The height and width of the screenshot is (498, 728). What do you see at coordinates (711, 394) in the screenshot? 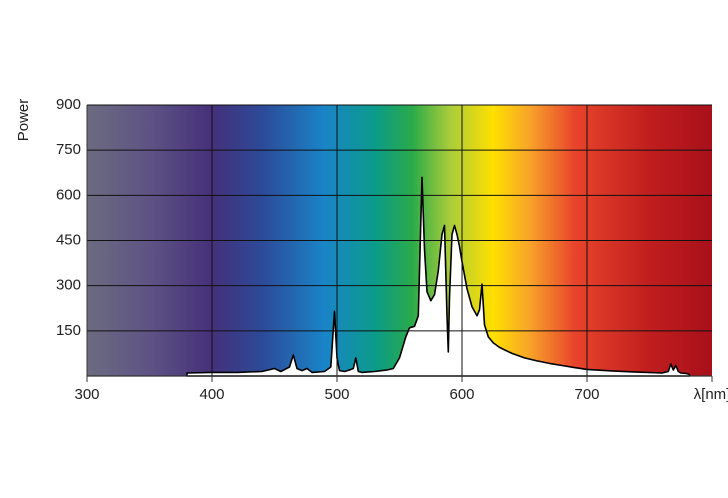
I see `x-tick-label: λ[nm]` at bounding box center [711, 394].